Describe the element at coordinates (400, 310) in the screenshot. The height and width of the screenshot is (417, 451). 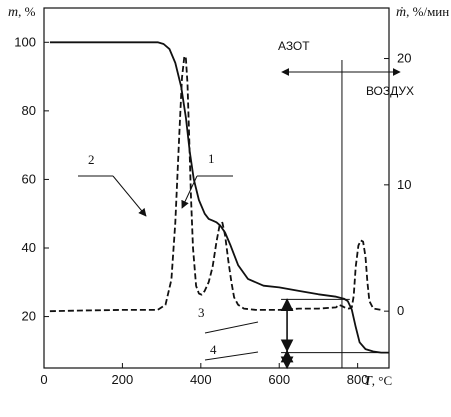
I see `y-right-tick-label: 0` at that location.